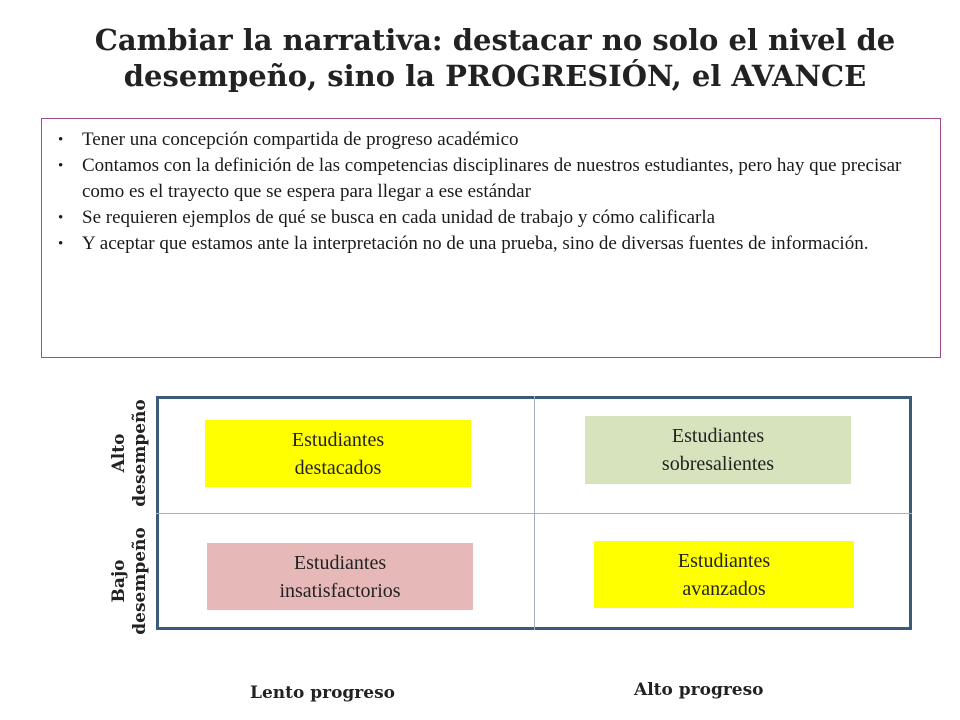 This screenshot has width=960, height=720. I want to click on quadrant-bottom-left-line1: Estudiantes, so click(340, 562).